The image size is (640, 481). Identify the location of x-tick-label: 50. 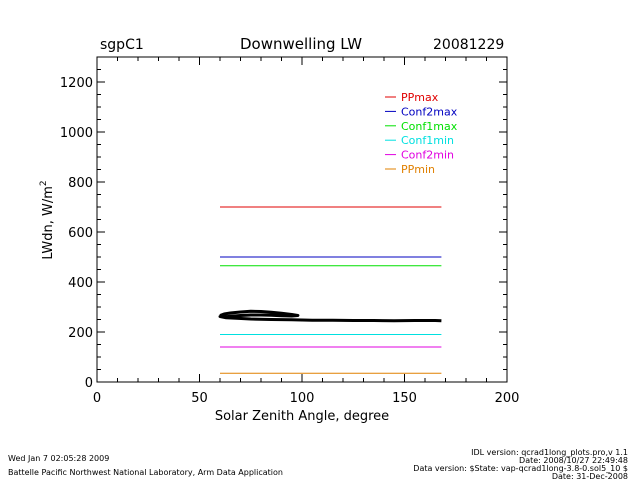
(199, 398).